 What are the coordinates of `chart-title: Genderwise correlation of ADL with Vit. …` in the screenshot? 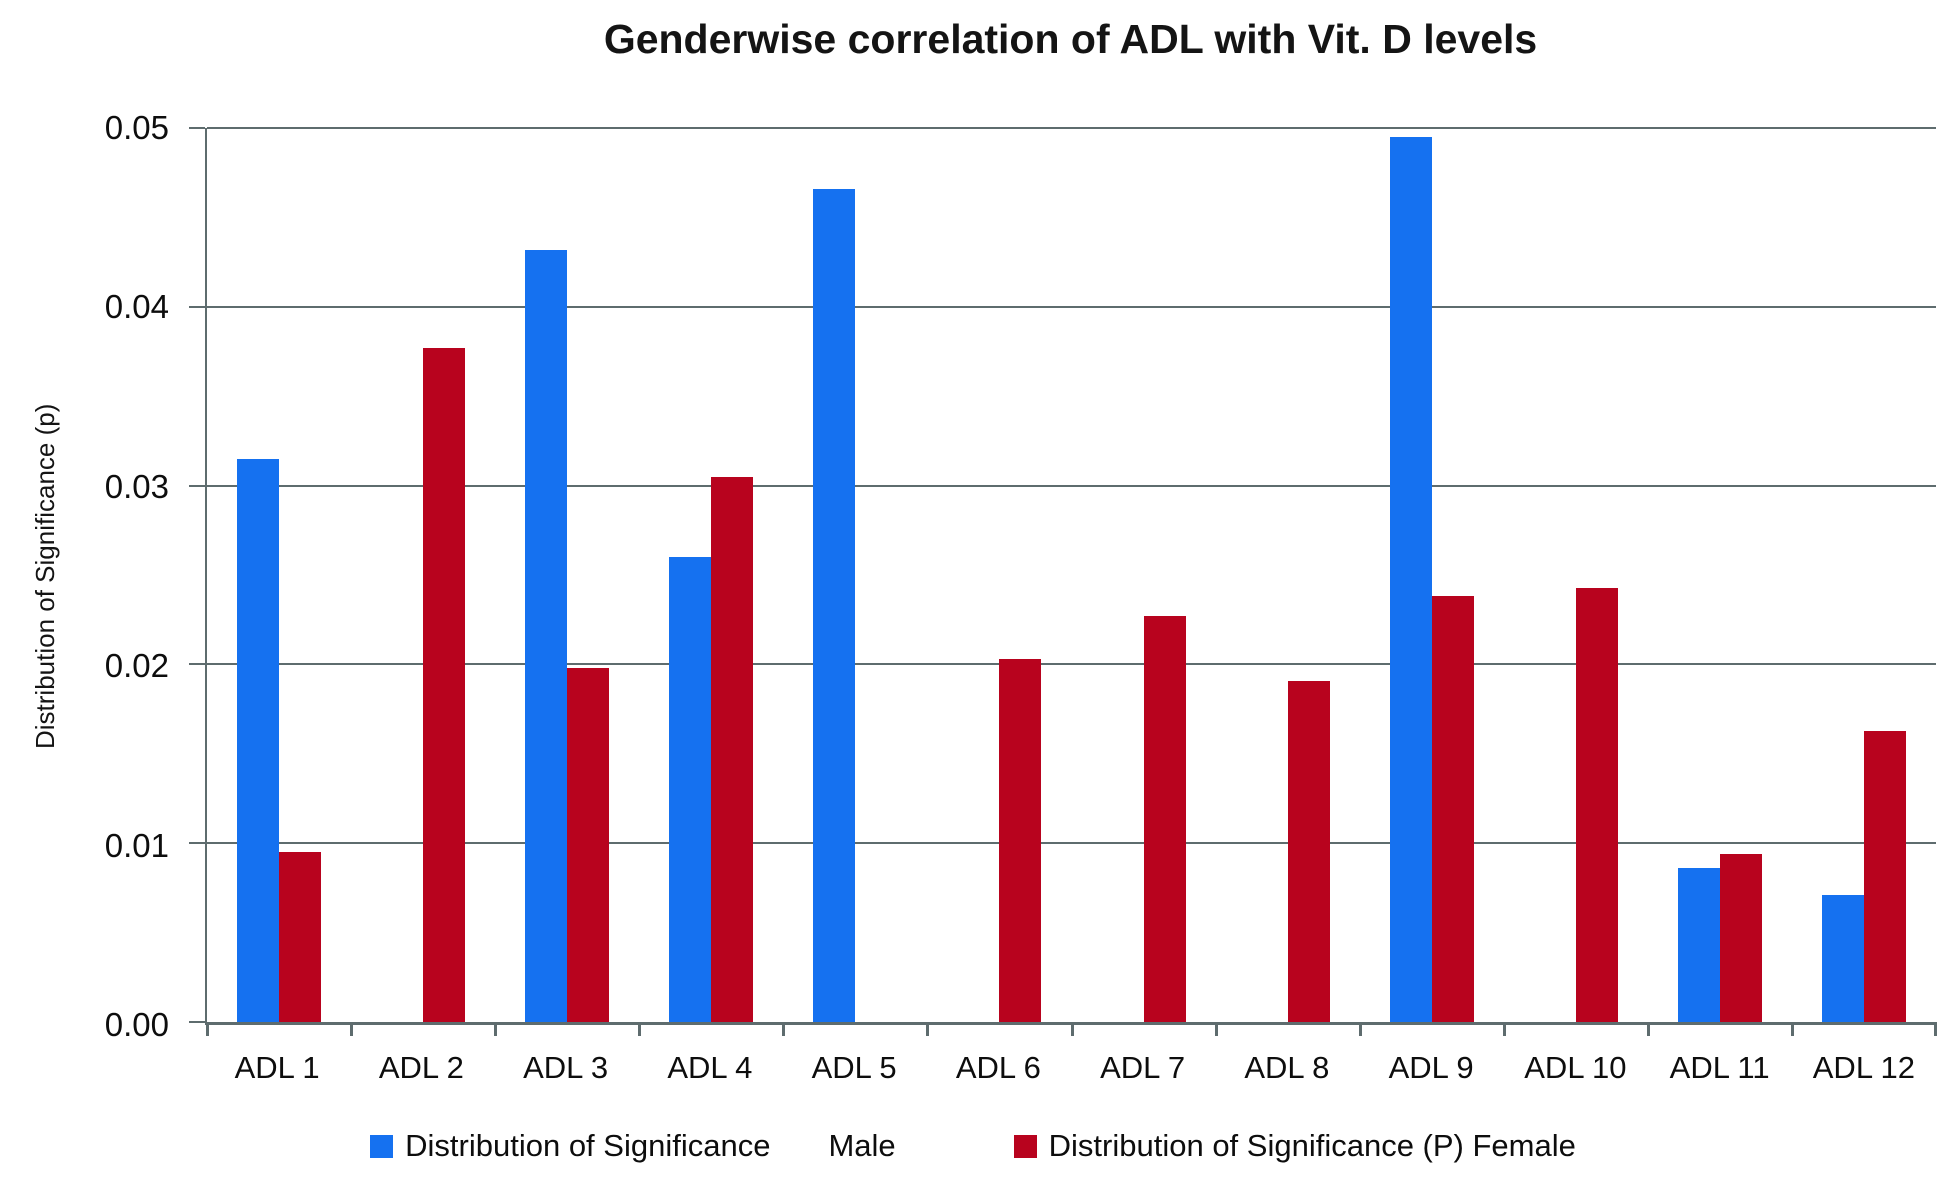 It's located at (1070, 39).